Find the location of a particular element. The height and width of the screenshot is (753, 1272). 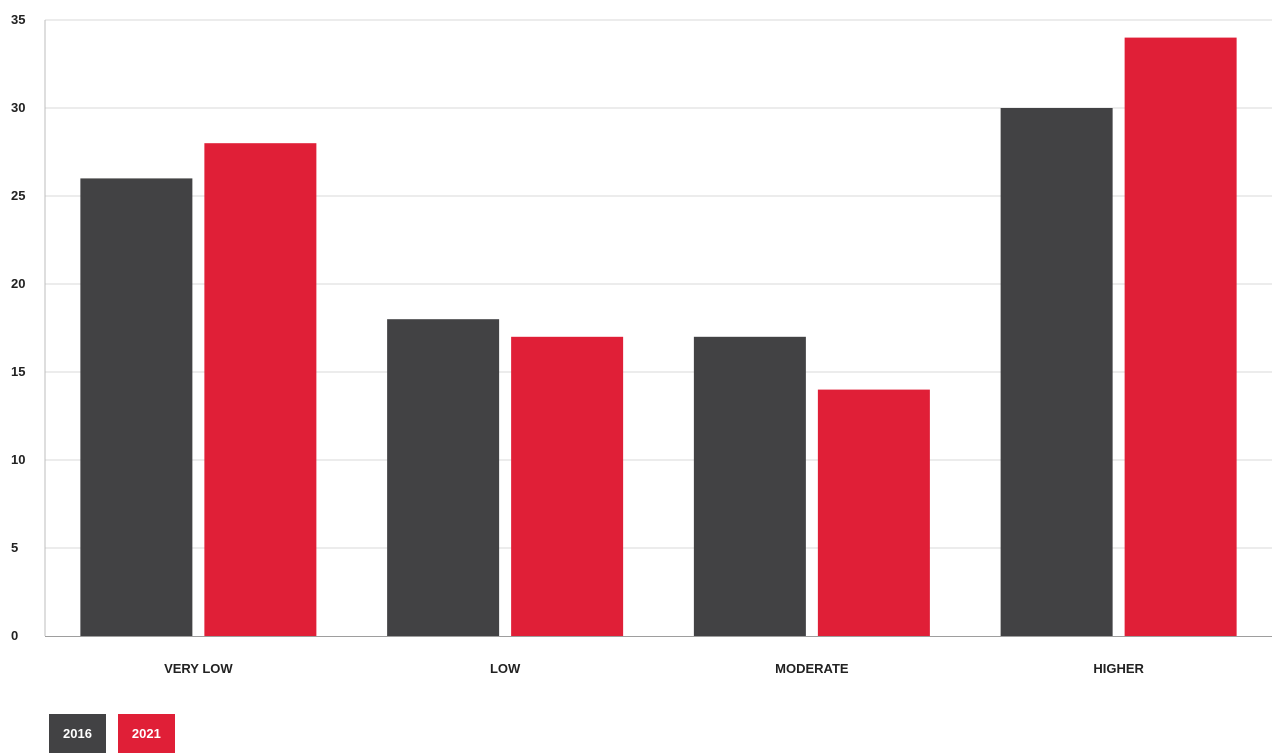

y-tick-label: 30 is located at coordinates (18, 107).